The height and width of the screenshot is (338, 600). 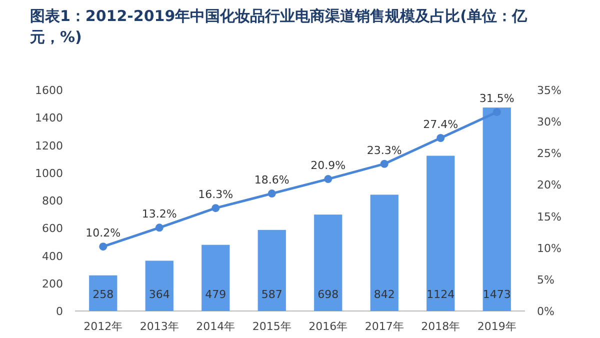 I want to click on y-tick-label: 1000, so click(x=49, y=173).